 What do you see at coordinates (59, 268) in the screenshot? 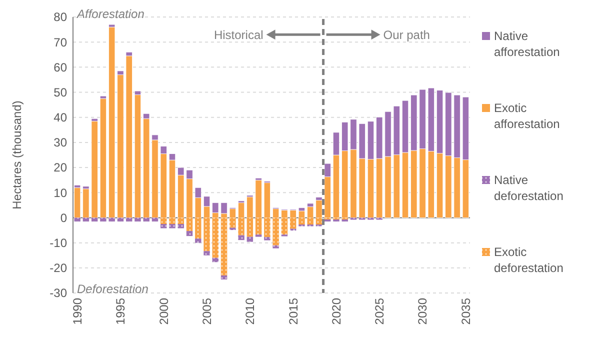
I see `y-tick-label: -20` at bounding box center [59, 268].